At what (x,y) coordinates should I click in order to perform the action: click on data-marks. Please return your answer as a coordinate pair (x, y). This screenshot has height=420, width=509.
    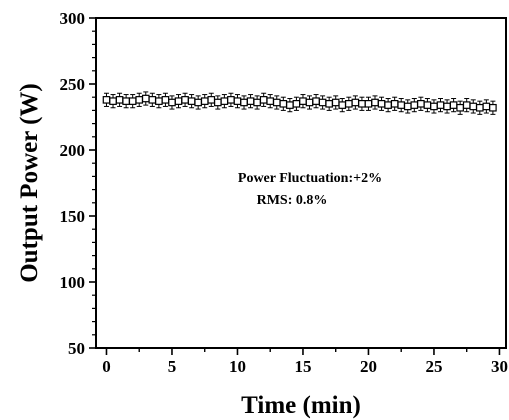
    Looking at the image, I should click on (299, 103).